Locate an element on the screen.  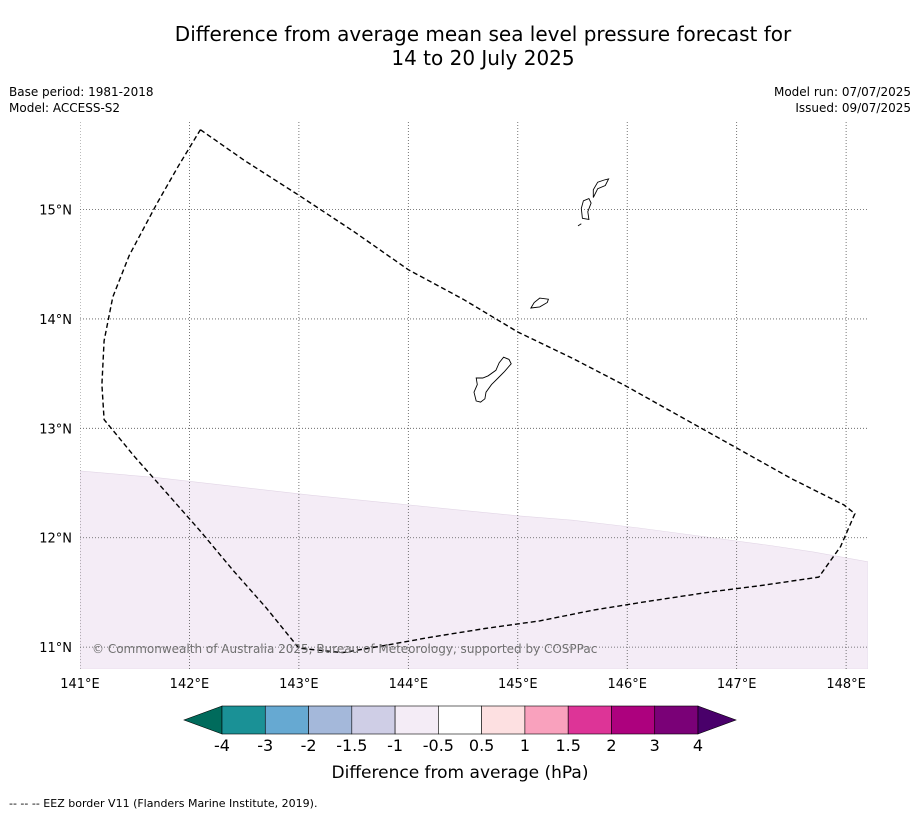
colorbar-tick-label: -1 is located at coordinates (395, 745).